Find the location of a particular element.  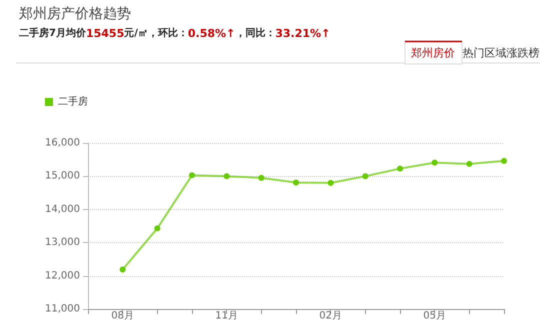

y-tick-label: 12,000 is located at coordinates (62, 276).